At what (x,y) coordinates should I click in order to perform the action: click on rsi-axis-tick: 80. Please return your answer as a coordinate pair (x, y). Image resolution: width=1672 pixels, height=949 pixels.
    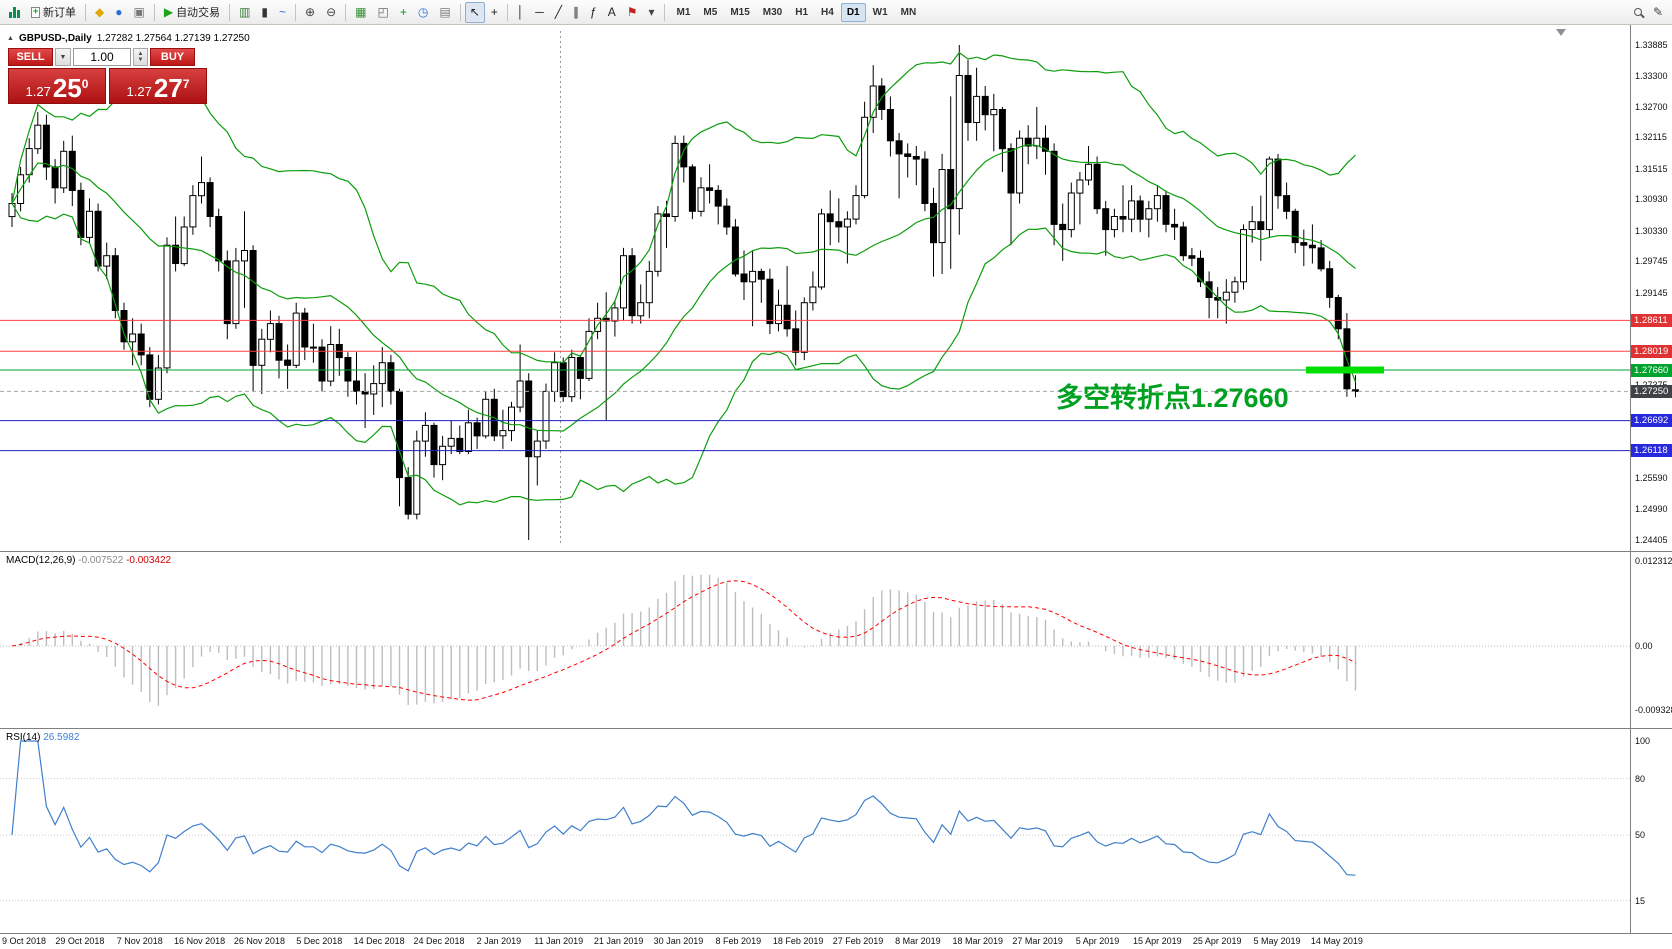
    Looking at the image, I should click on (1640, 778).